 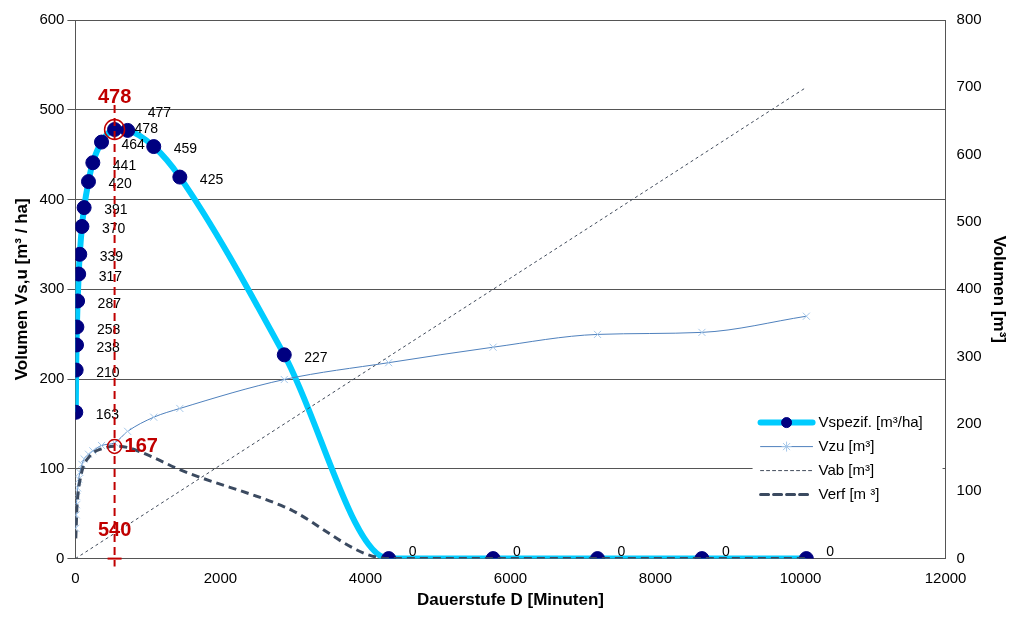 I want to click on y2-tick-label: 300, so click(x=969, y=355).